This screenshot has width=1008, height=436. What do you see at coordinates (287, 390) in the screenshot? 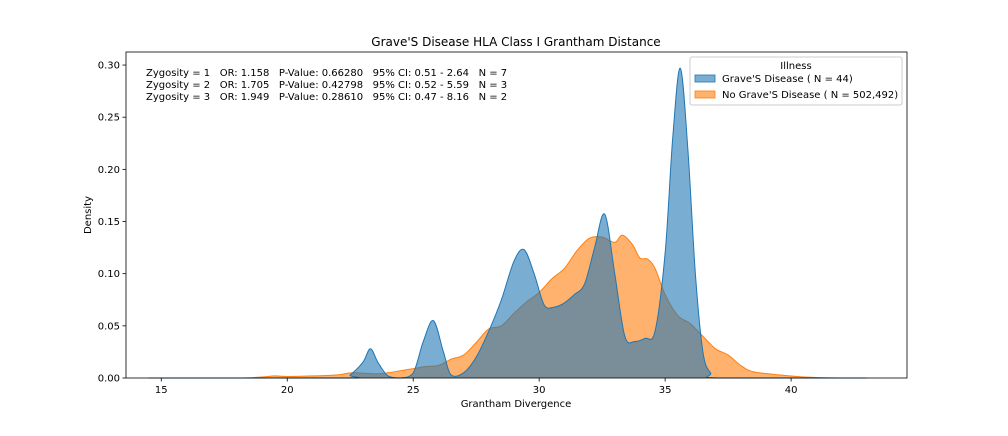
I see `x-tick-label: 20` at bounding box center [287, 390].